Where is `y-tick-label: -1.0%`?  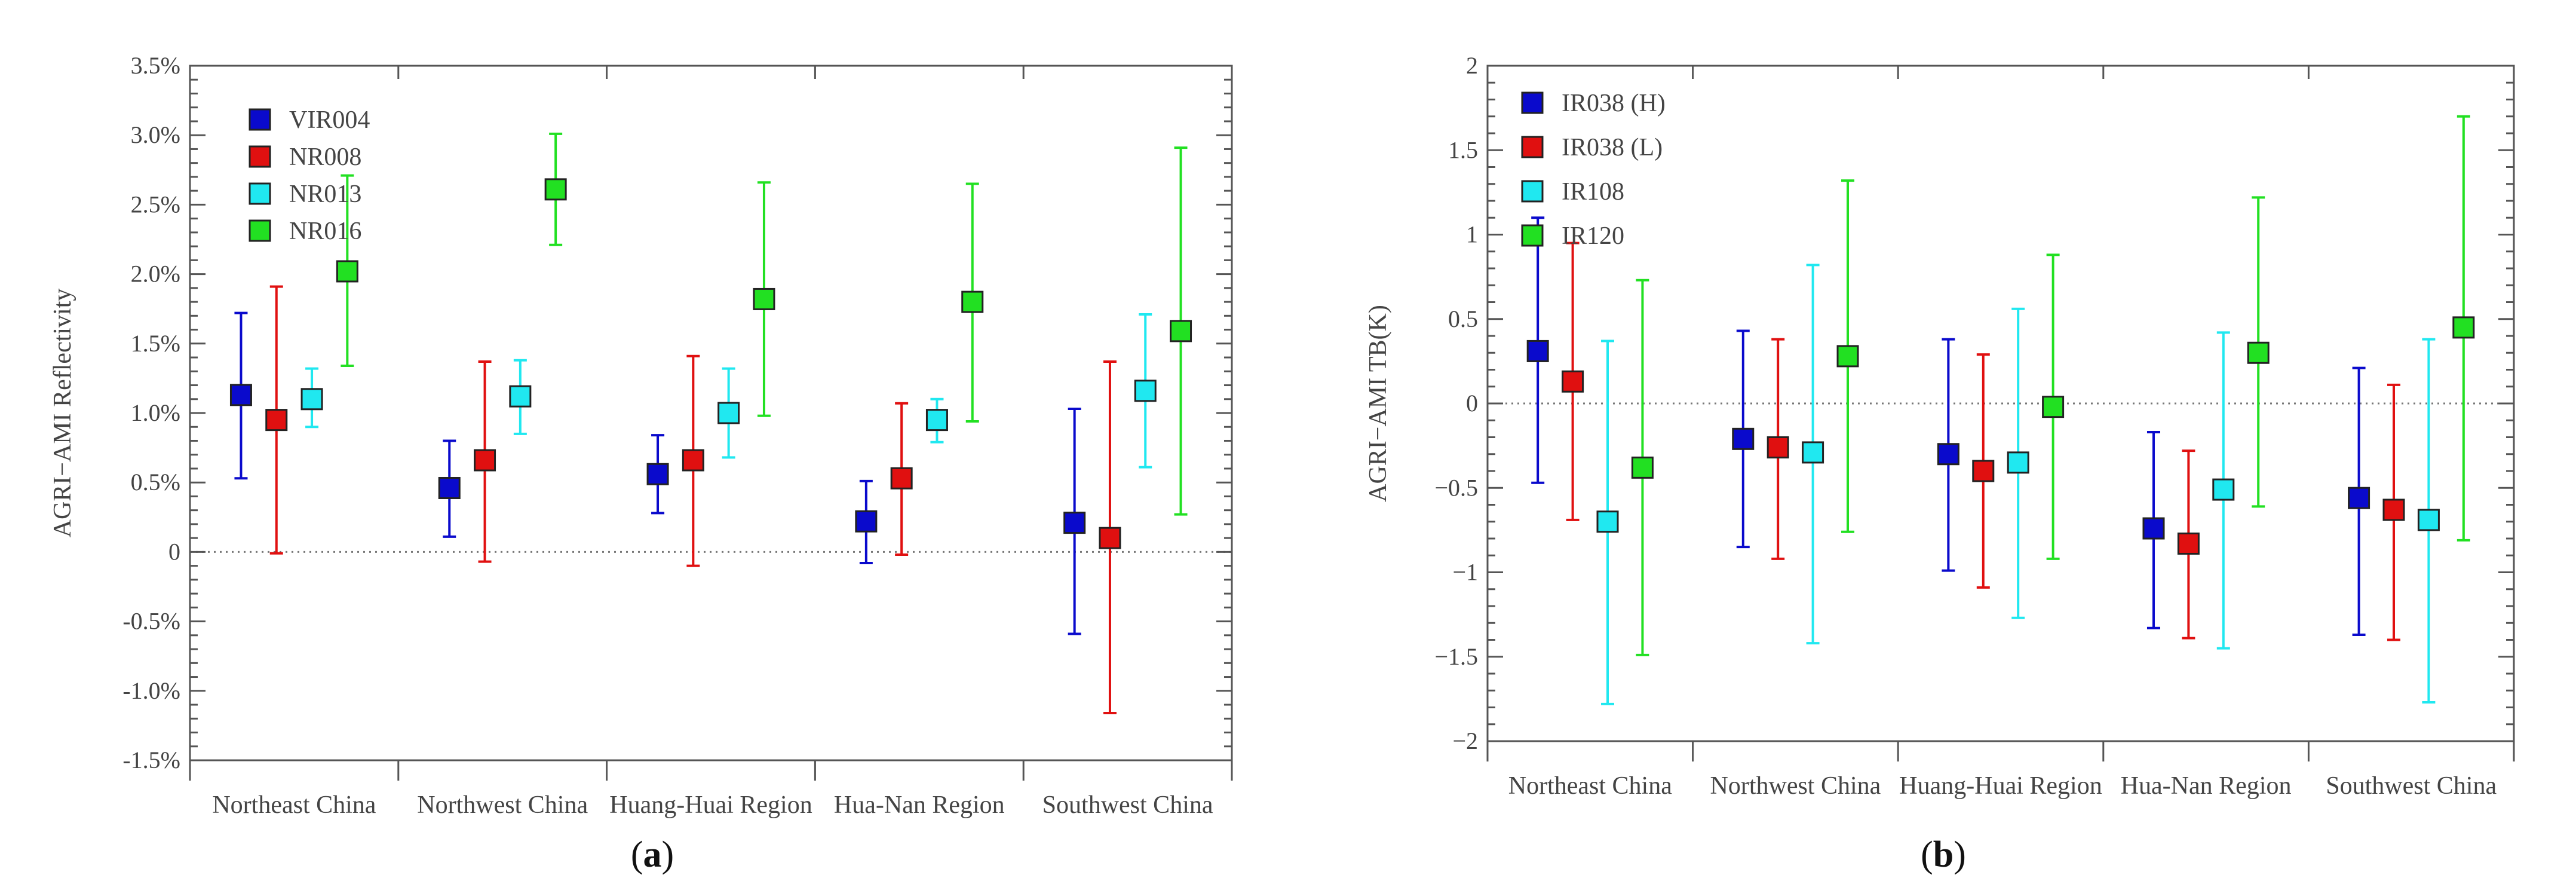 y-tick-label: -1.0% is located at coordinates (151, 690).